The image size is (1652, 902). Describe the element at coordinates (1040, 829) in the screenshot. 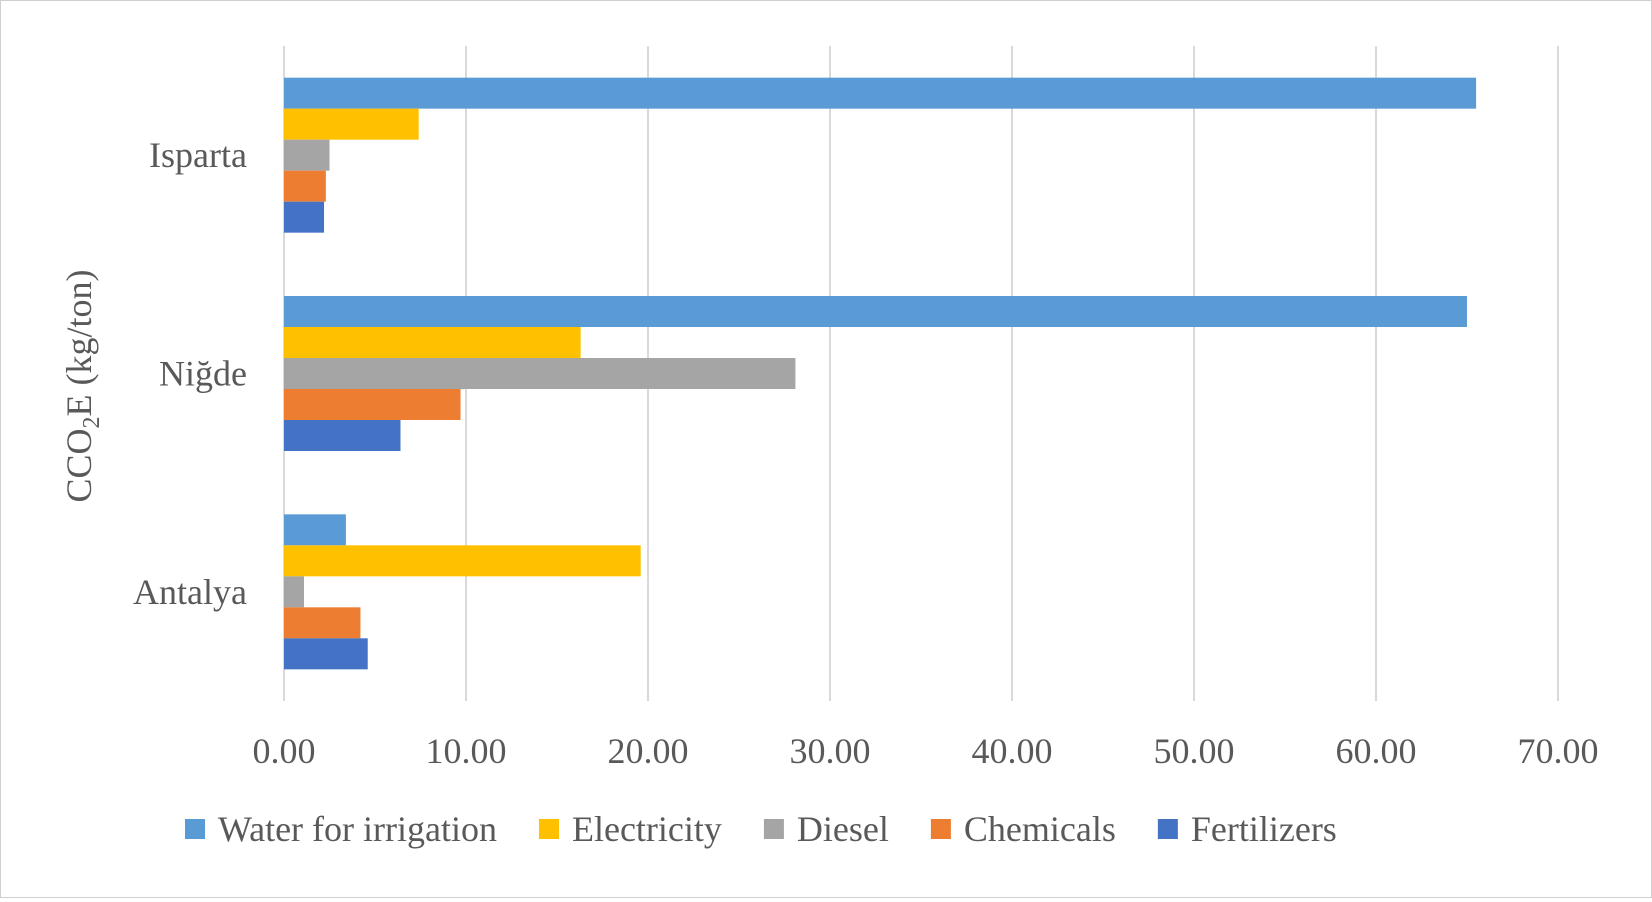

I see `legend-label: Chemicals` at that location.